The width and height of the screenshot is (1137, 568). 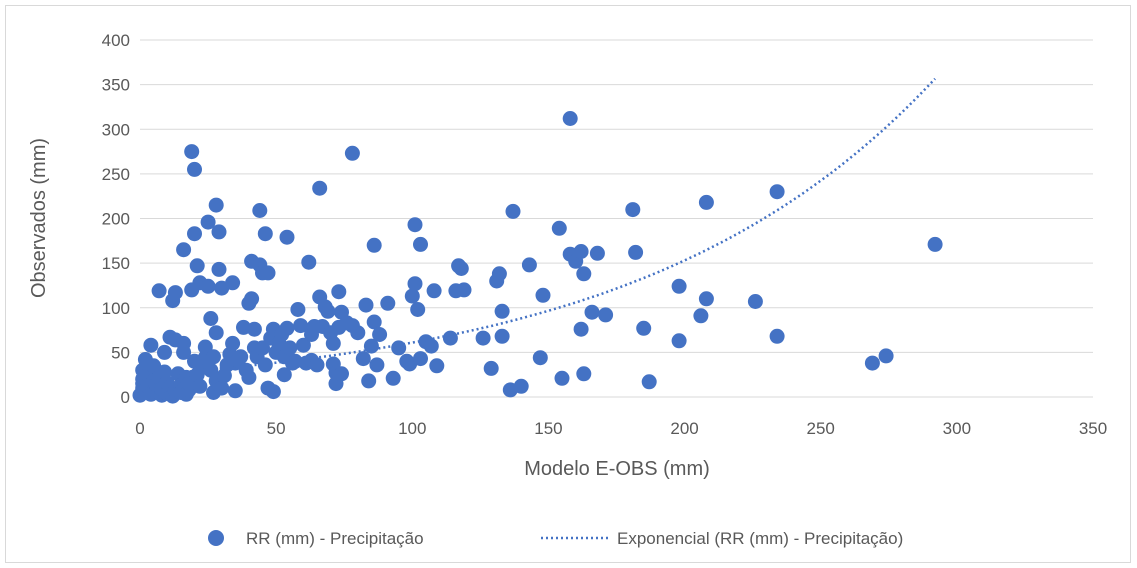 What do you see at coordinates (116, 85) in the screenshot?
I see `y-tick-label: 350` at bounding box center [116, 85].